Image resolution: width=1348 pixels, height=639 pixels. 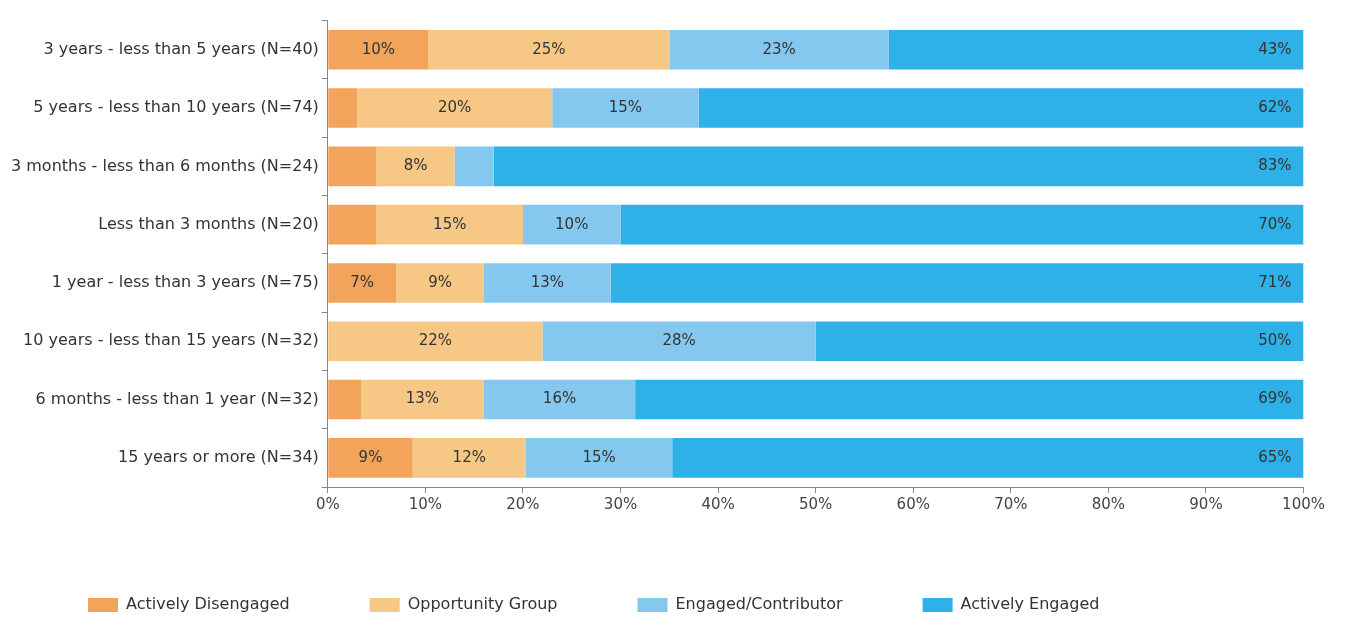 I want to click on data-label: 8%, so click(x=415, y=165).